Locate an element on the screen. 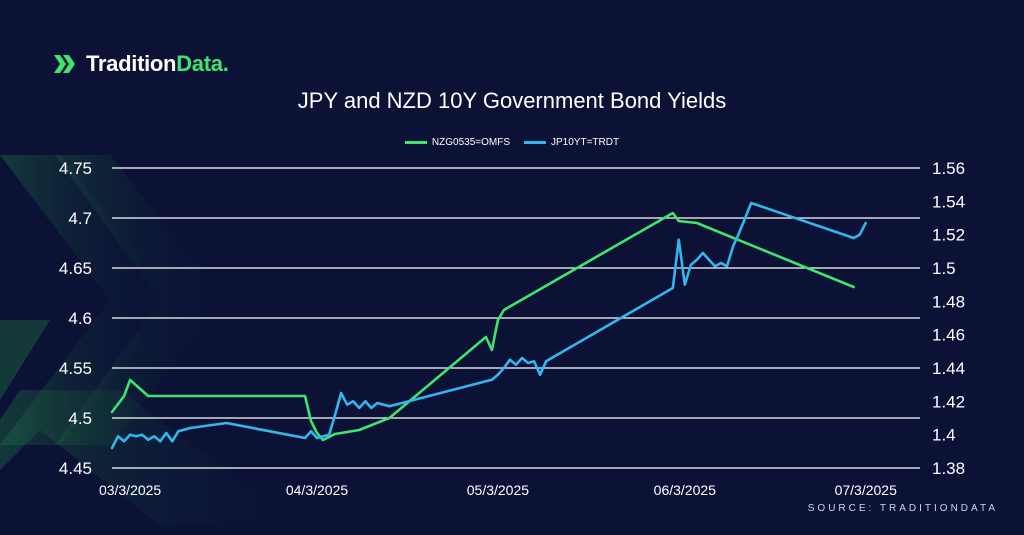 Image resolution: width=1024 pixels, height=535 pixels. brand-logo: TraditionData. is located at coordinates (140, 64).